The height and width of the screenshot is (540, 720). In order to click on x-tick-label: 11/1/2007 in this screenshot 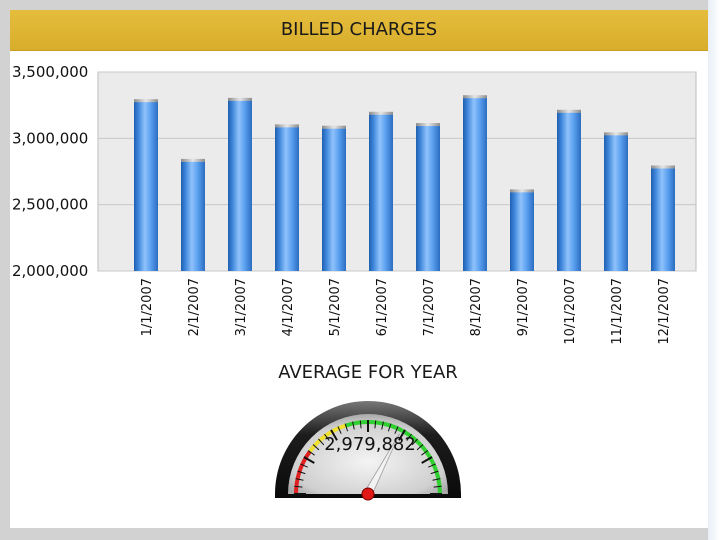, I will do `click(617, 311)`.